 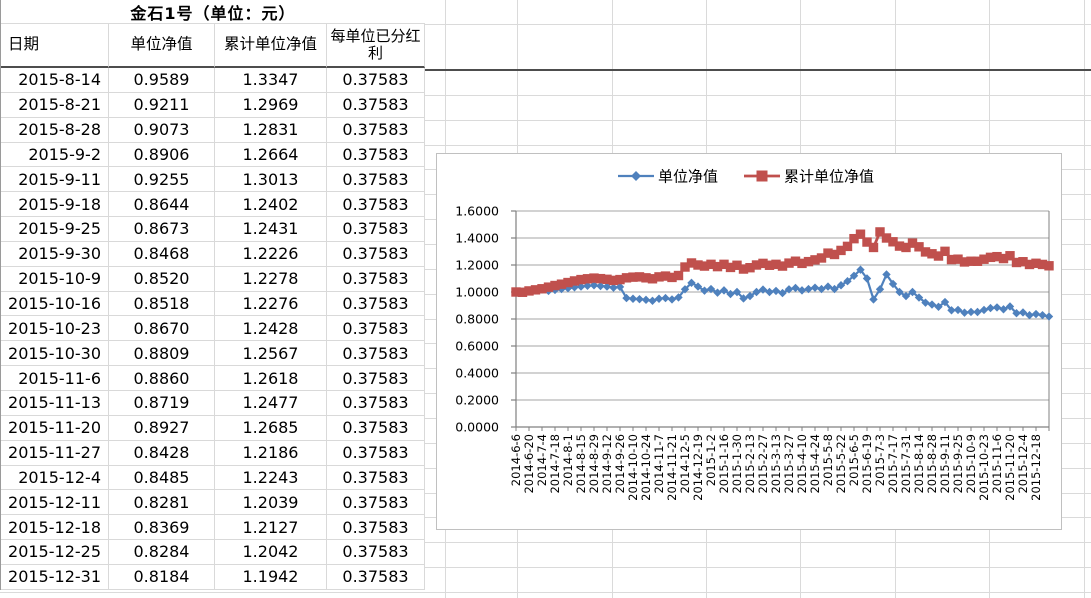 I want to click on table-header-row: 日期 单位净值 累计单位净值 每单位已分红利, so click(x=213, y=46).